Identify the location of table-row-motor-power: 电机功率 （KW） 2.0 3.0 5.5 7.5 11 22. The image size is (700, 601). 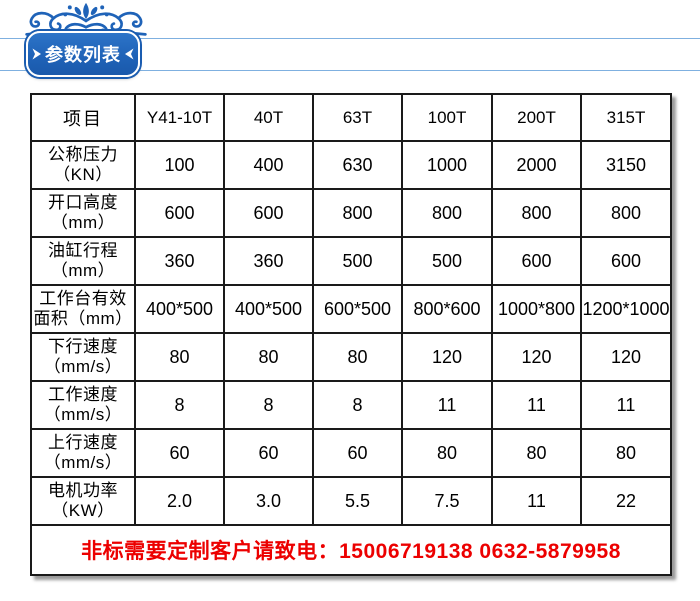
(351, 501).